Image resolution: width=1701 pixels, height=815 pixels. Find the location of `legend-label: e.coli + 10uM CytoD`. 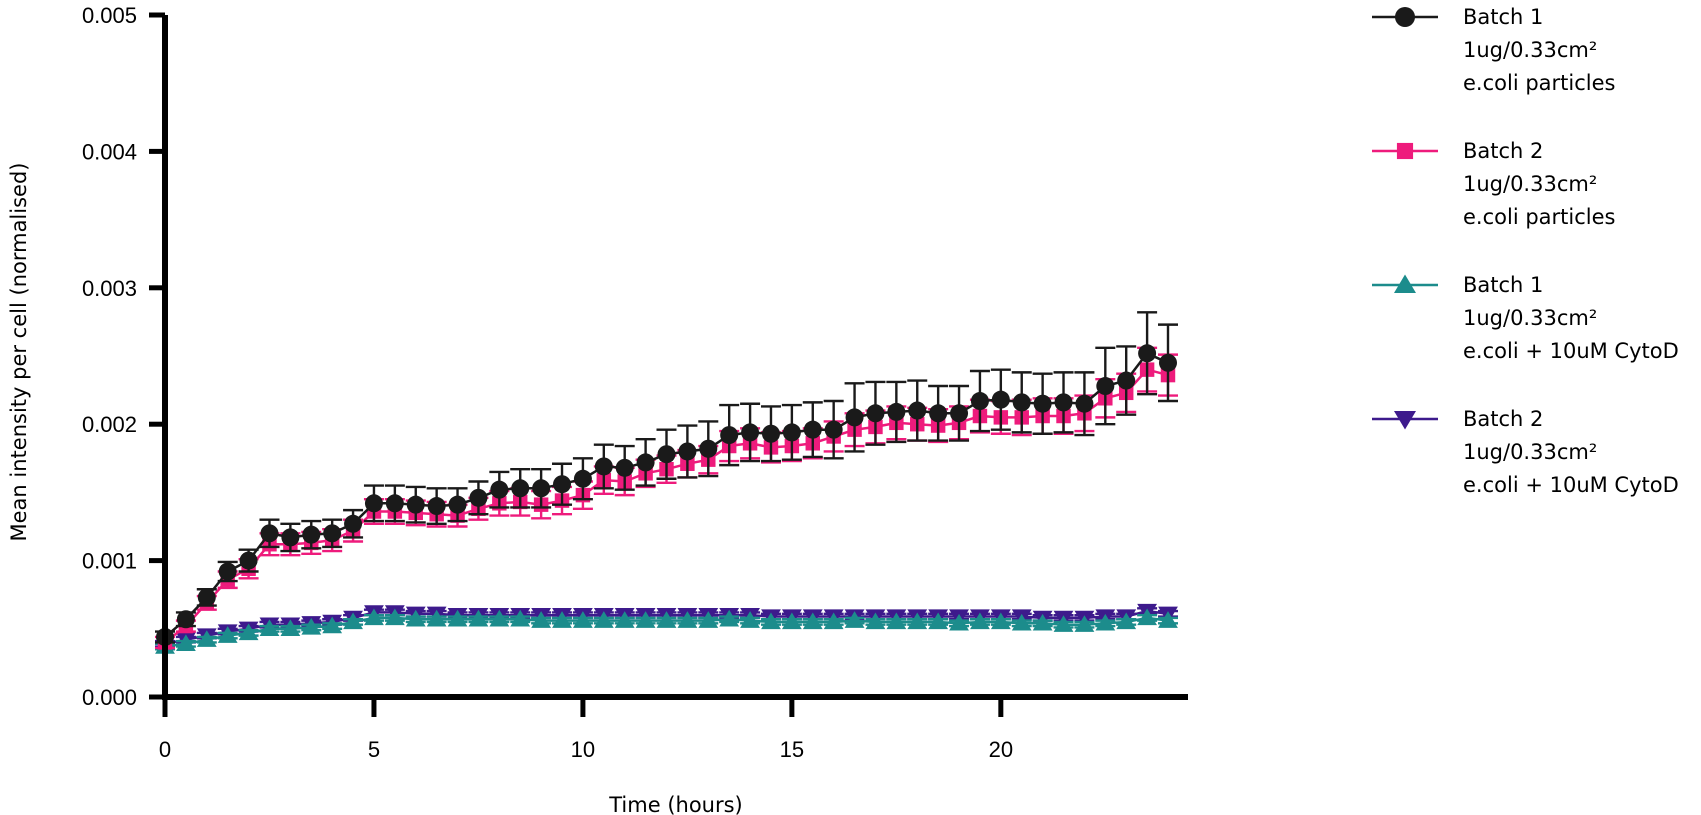

legend-label: e.coli + 10uM CytoD is located at coordinates (1571, 485).